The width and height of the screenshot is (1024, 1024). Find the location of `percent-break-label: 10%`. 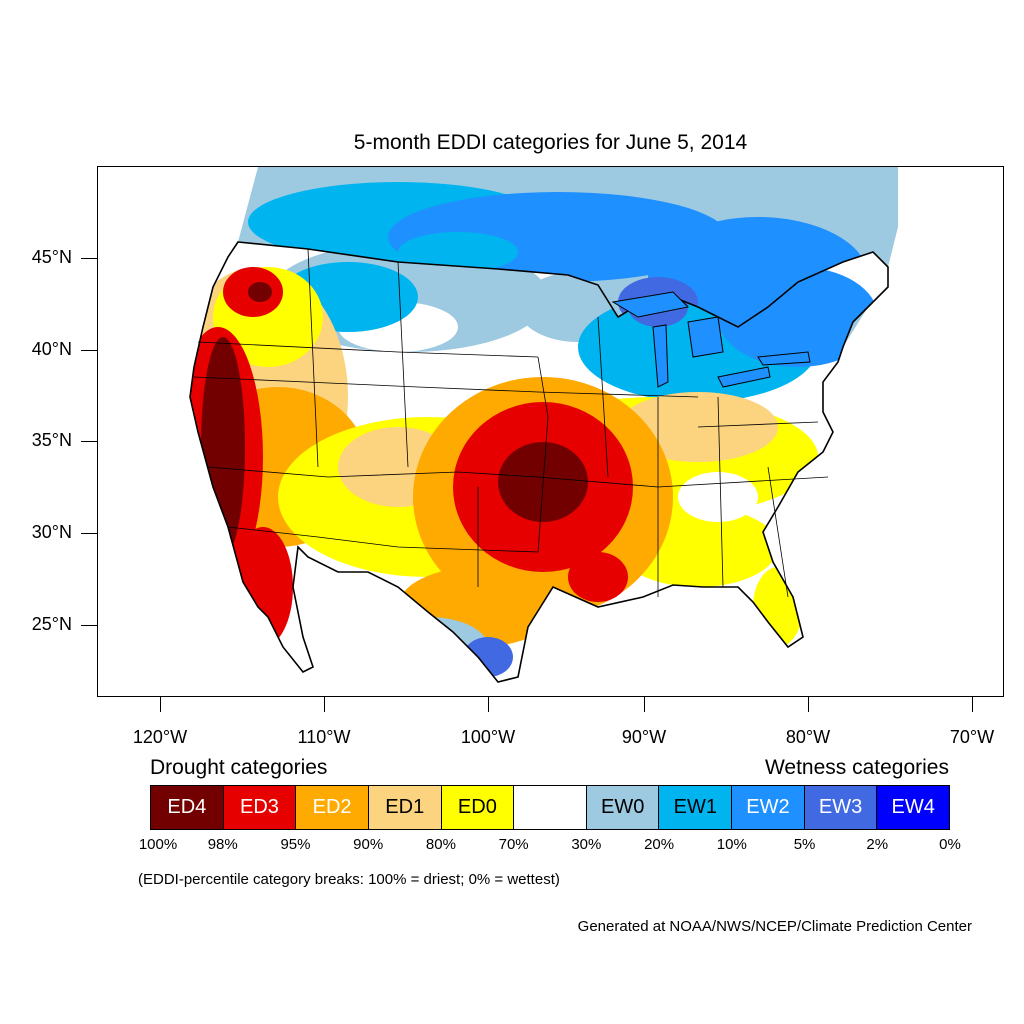

percent-break-label: 10% is located at coordinates (731, 844).